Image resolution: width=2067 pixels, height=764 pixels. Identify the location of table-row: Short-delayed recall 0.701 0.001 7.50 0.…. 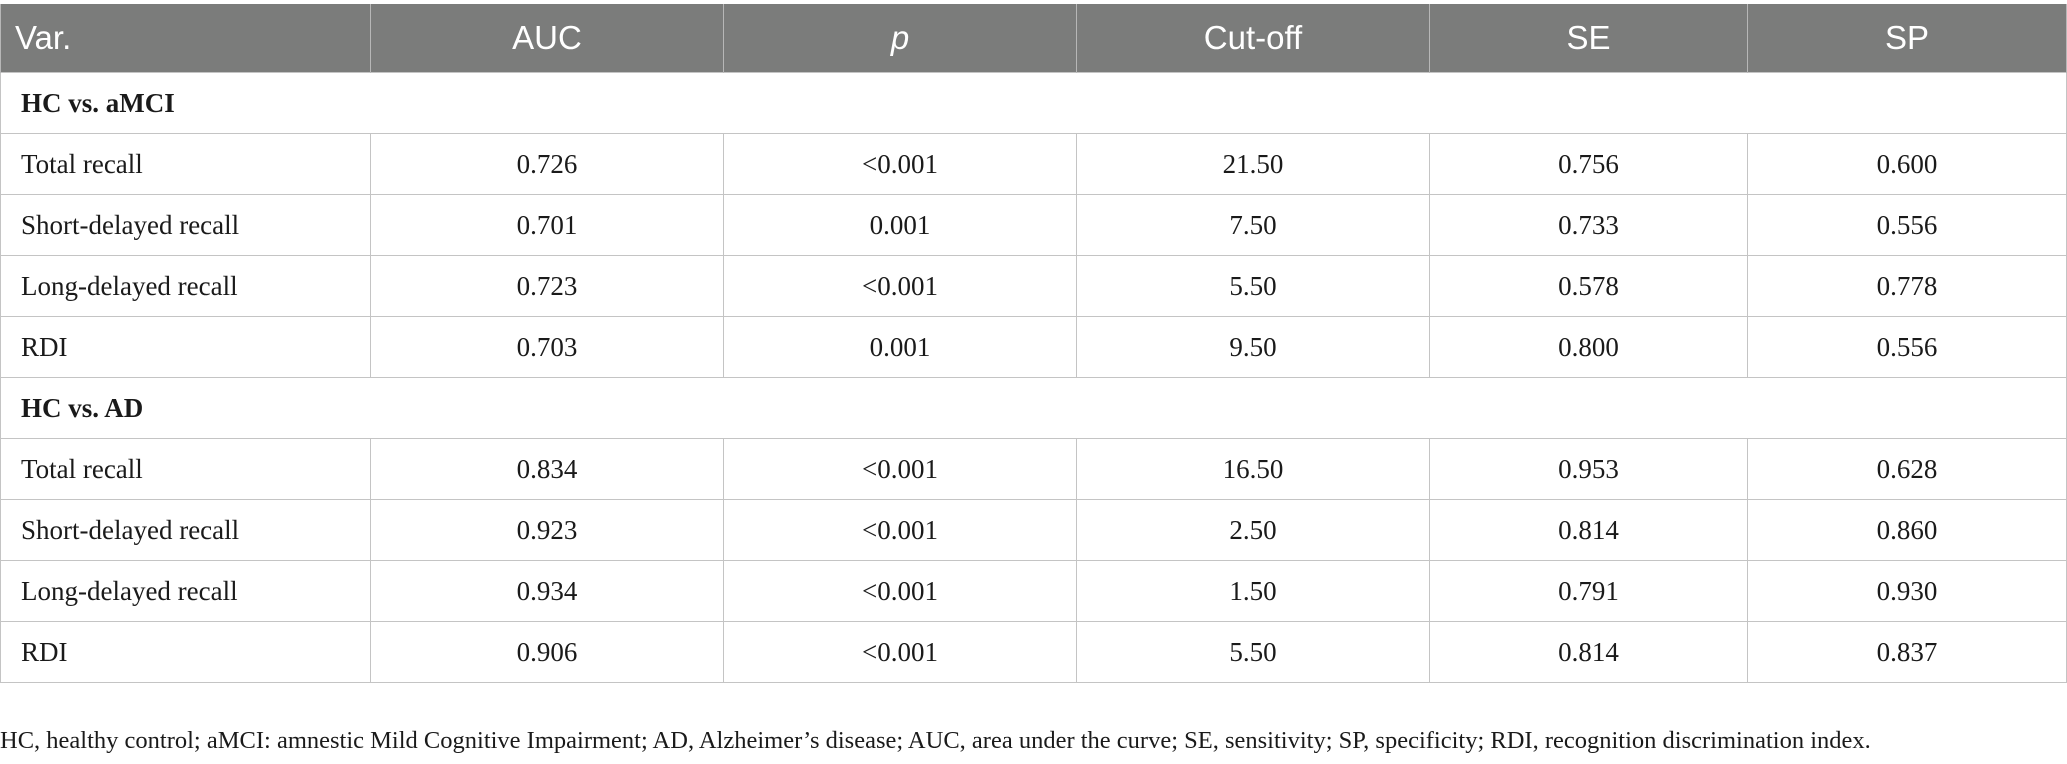
(1033, 225).